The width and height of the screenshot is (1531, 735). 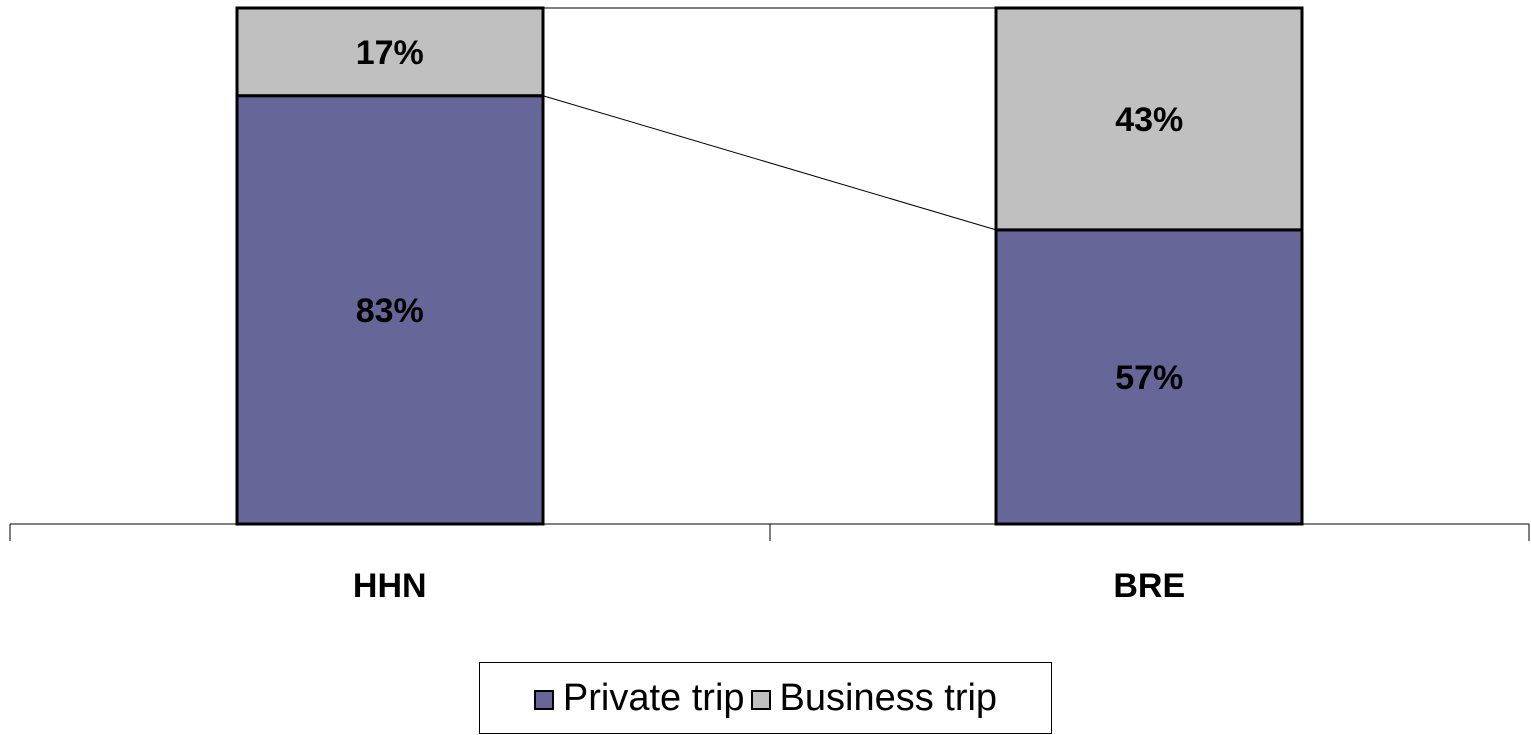 I want to click on bar-bre-business-trip, so click(x=1149, y=119).